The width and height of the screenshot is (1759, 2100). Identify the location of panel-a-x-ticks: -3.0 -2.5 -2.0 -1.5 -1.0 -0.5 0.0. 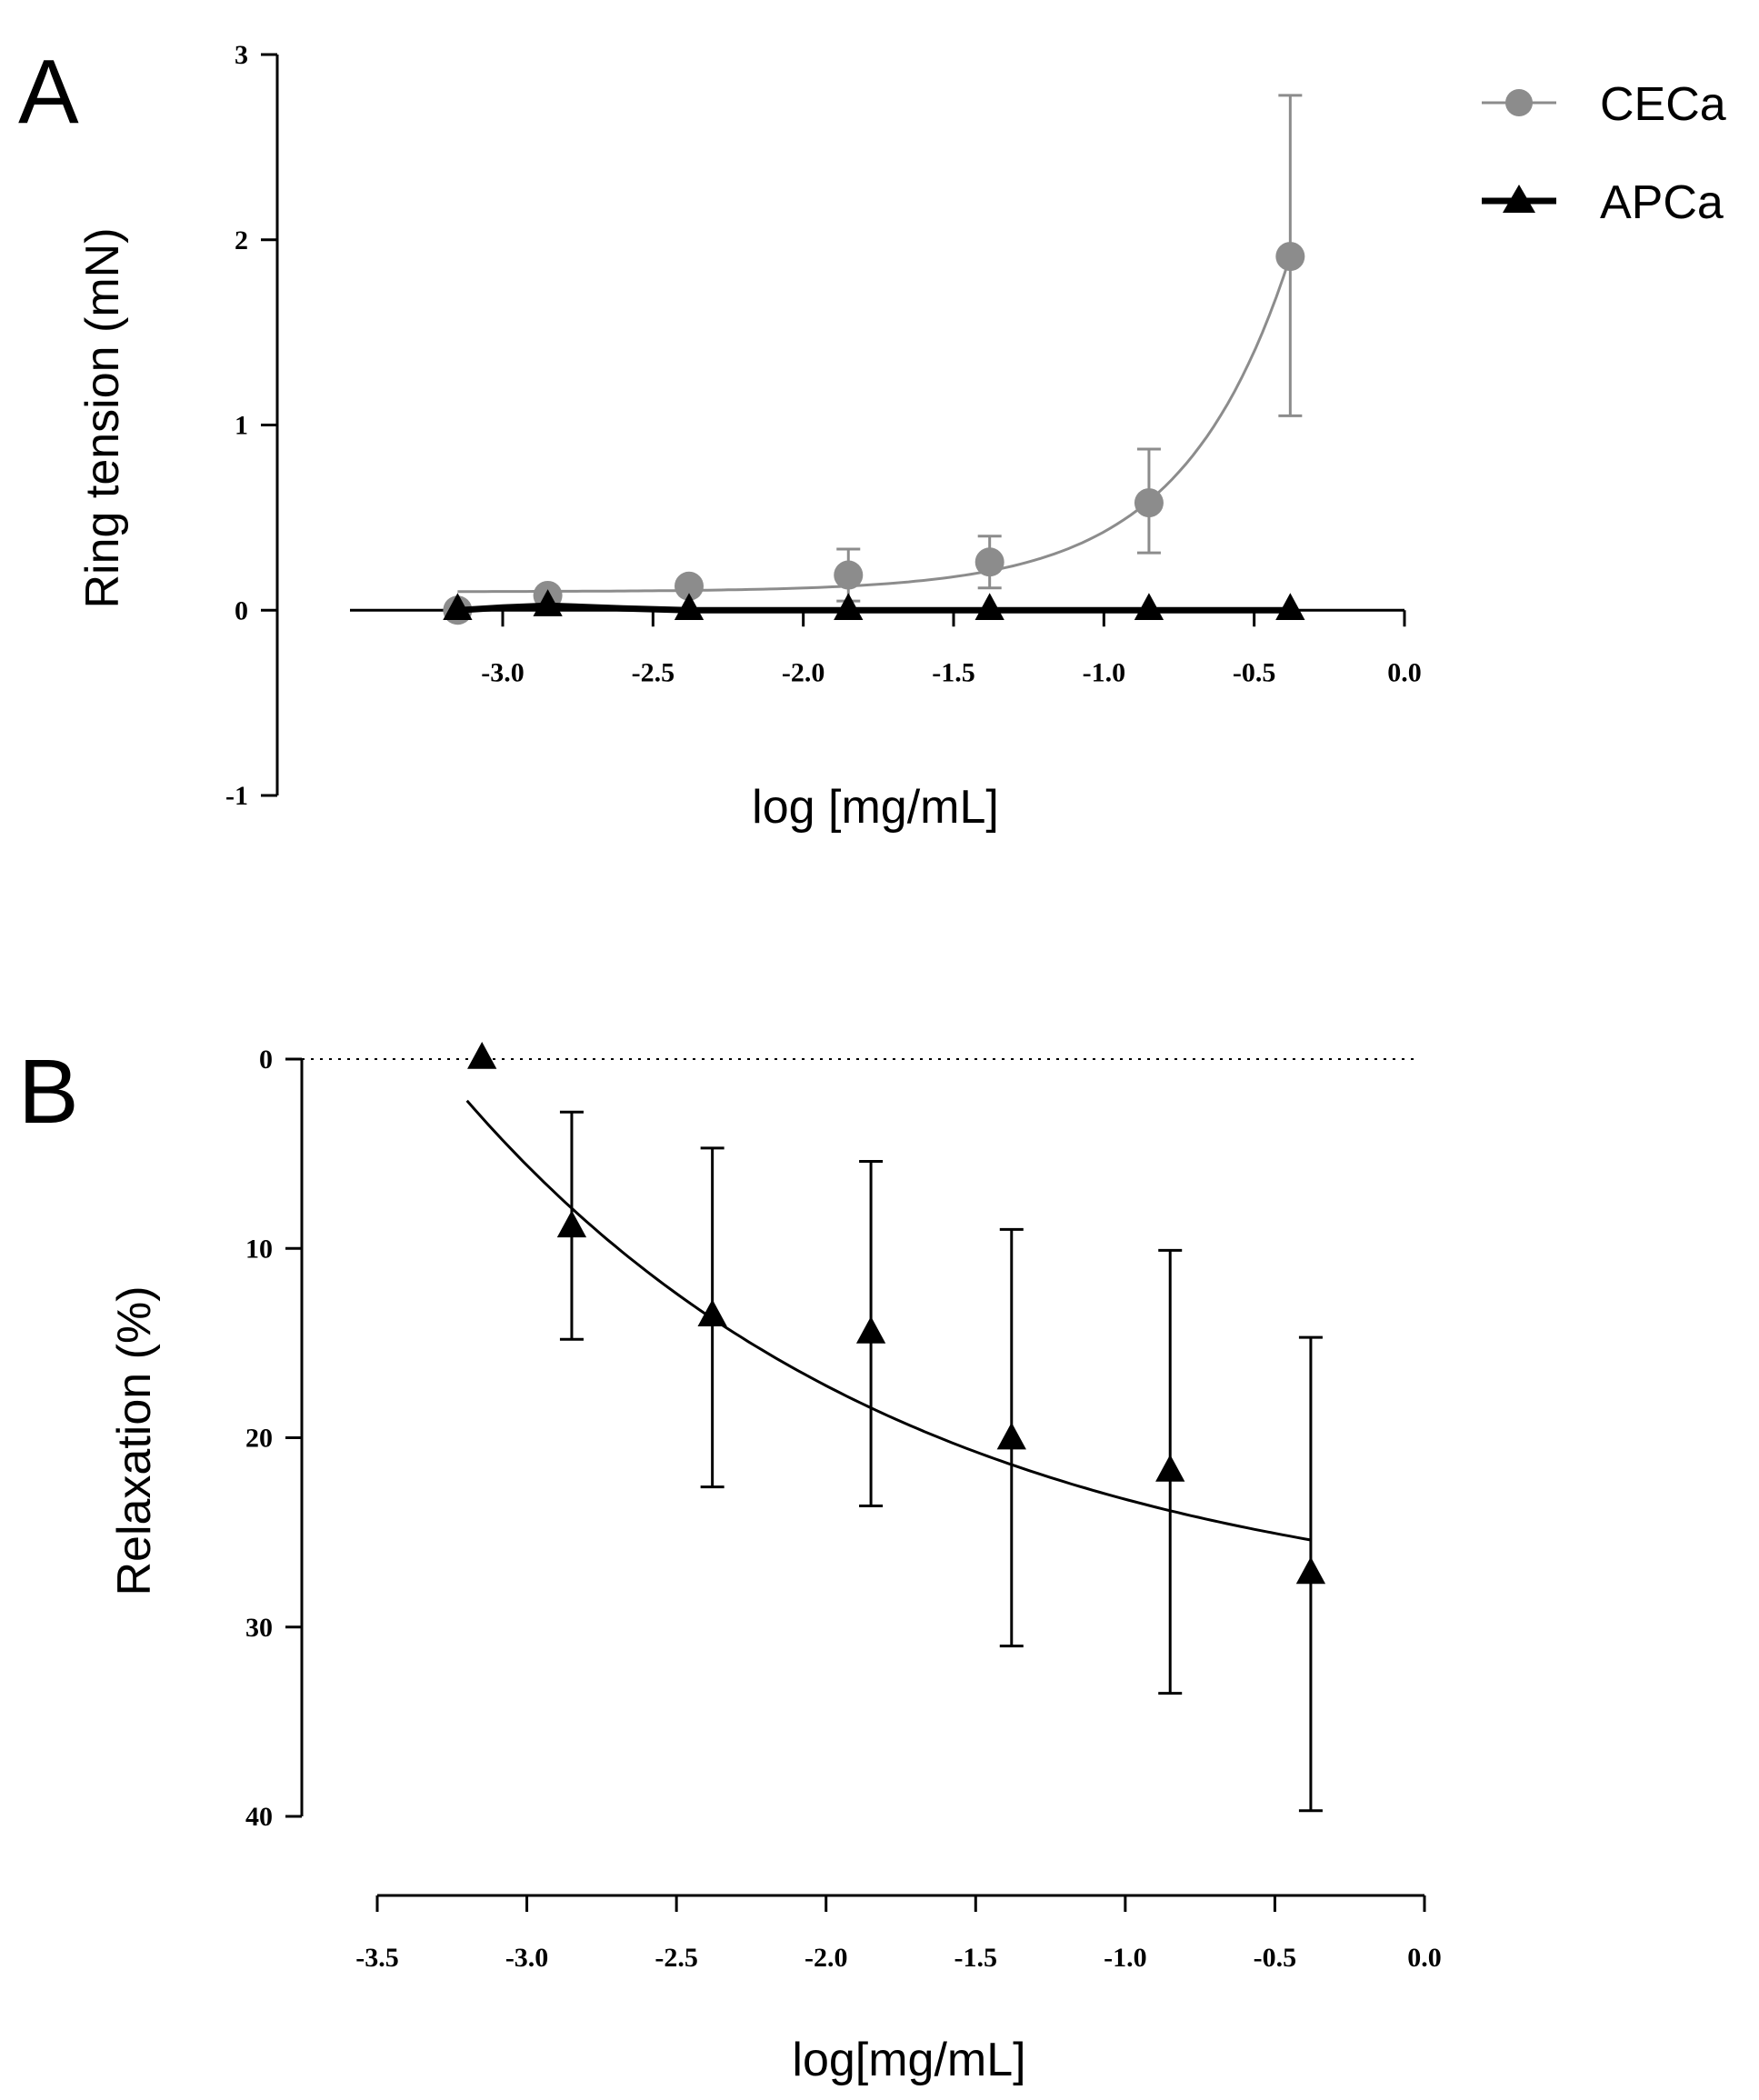
(951, 648).